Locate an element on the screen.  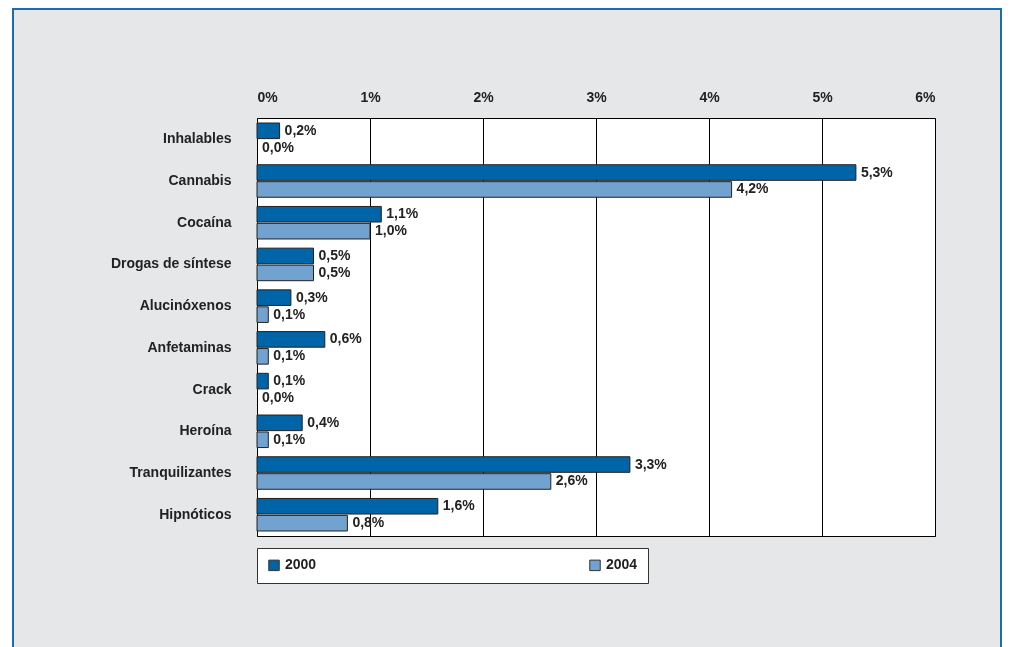
y-tick-label: Cocaína is located at coordinates (204, 221).